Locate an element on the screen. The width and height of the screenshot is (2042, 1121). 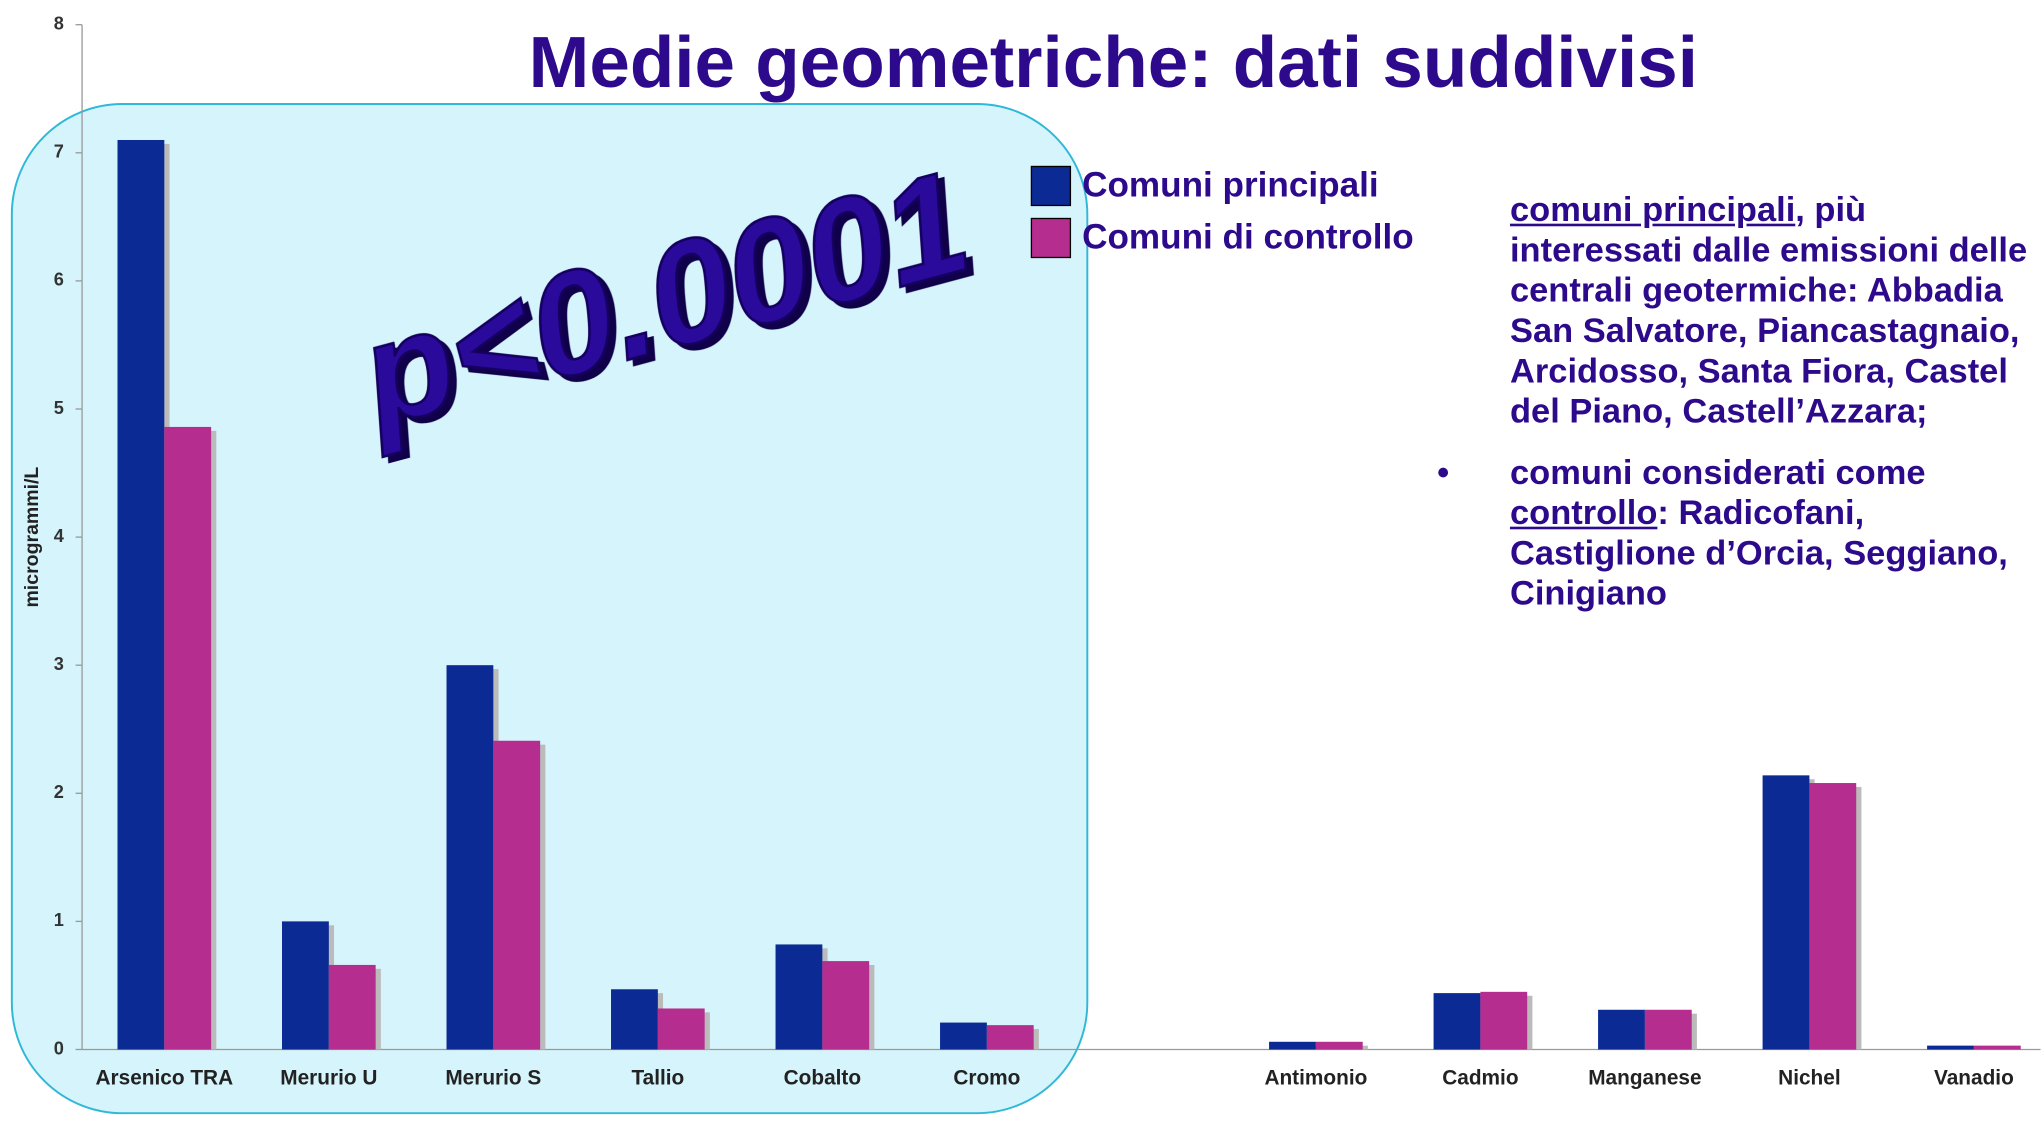
x-tick-label: Antimonio is located at coordinates (1316, 1078).